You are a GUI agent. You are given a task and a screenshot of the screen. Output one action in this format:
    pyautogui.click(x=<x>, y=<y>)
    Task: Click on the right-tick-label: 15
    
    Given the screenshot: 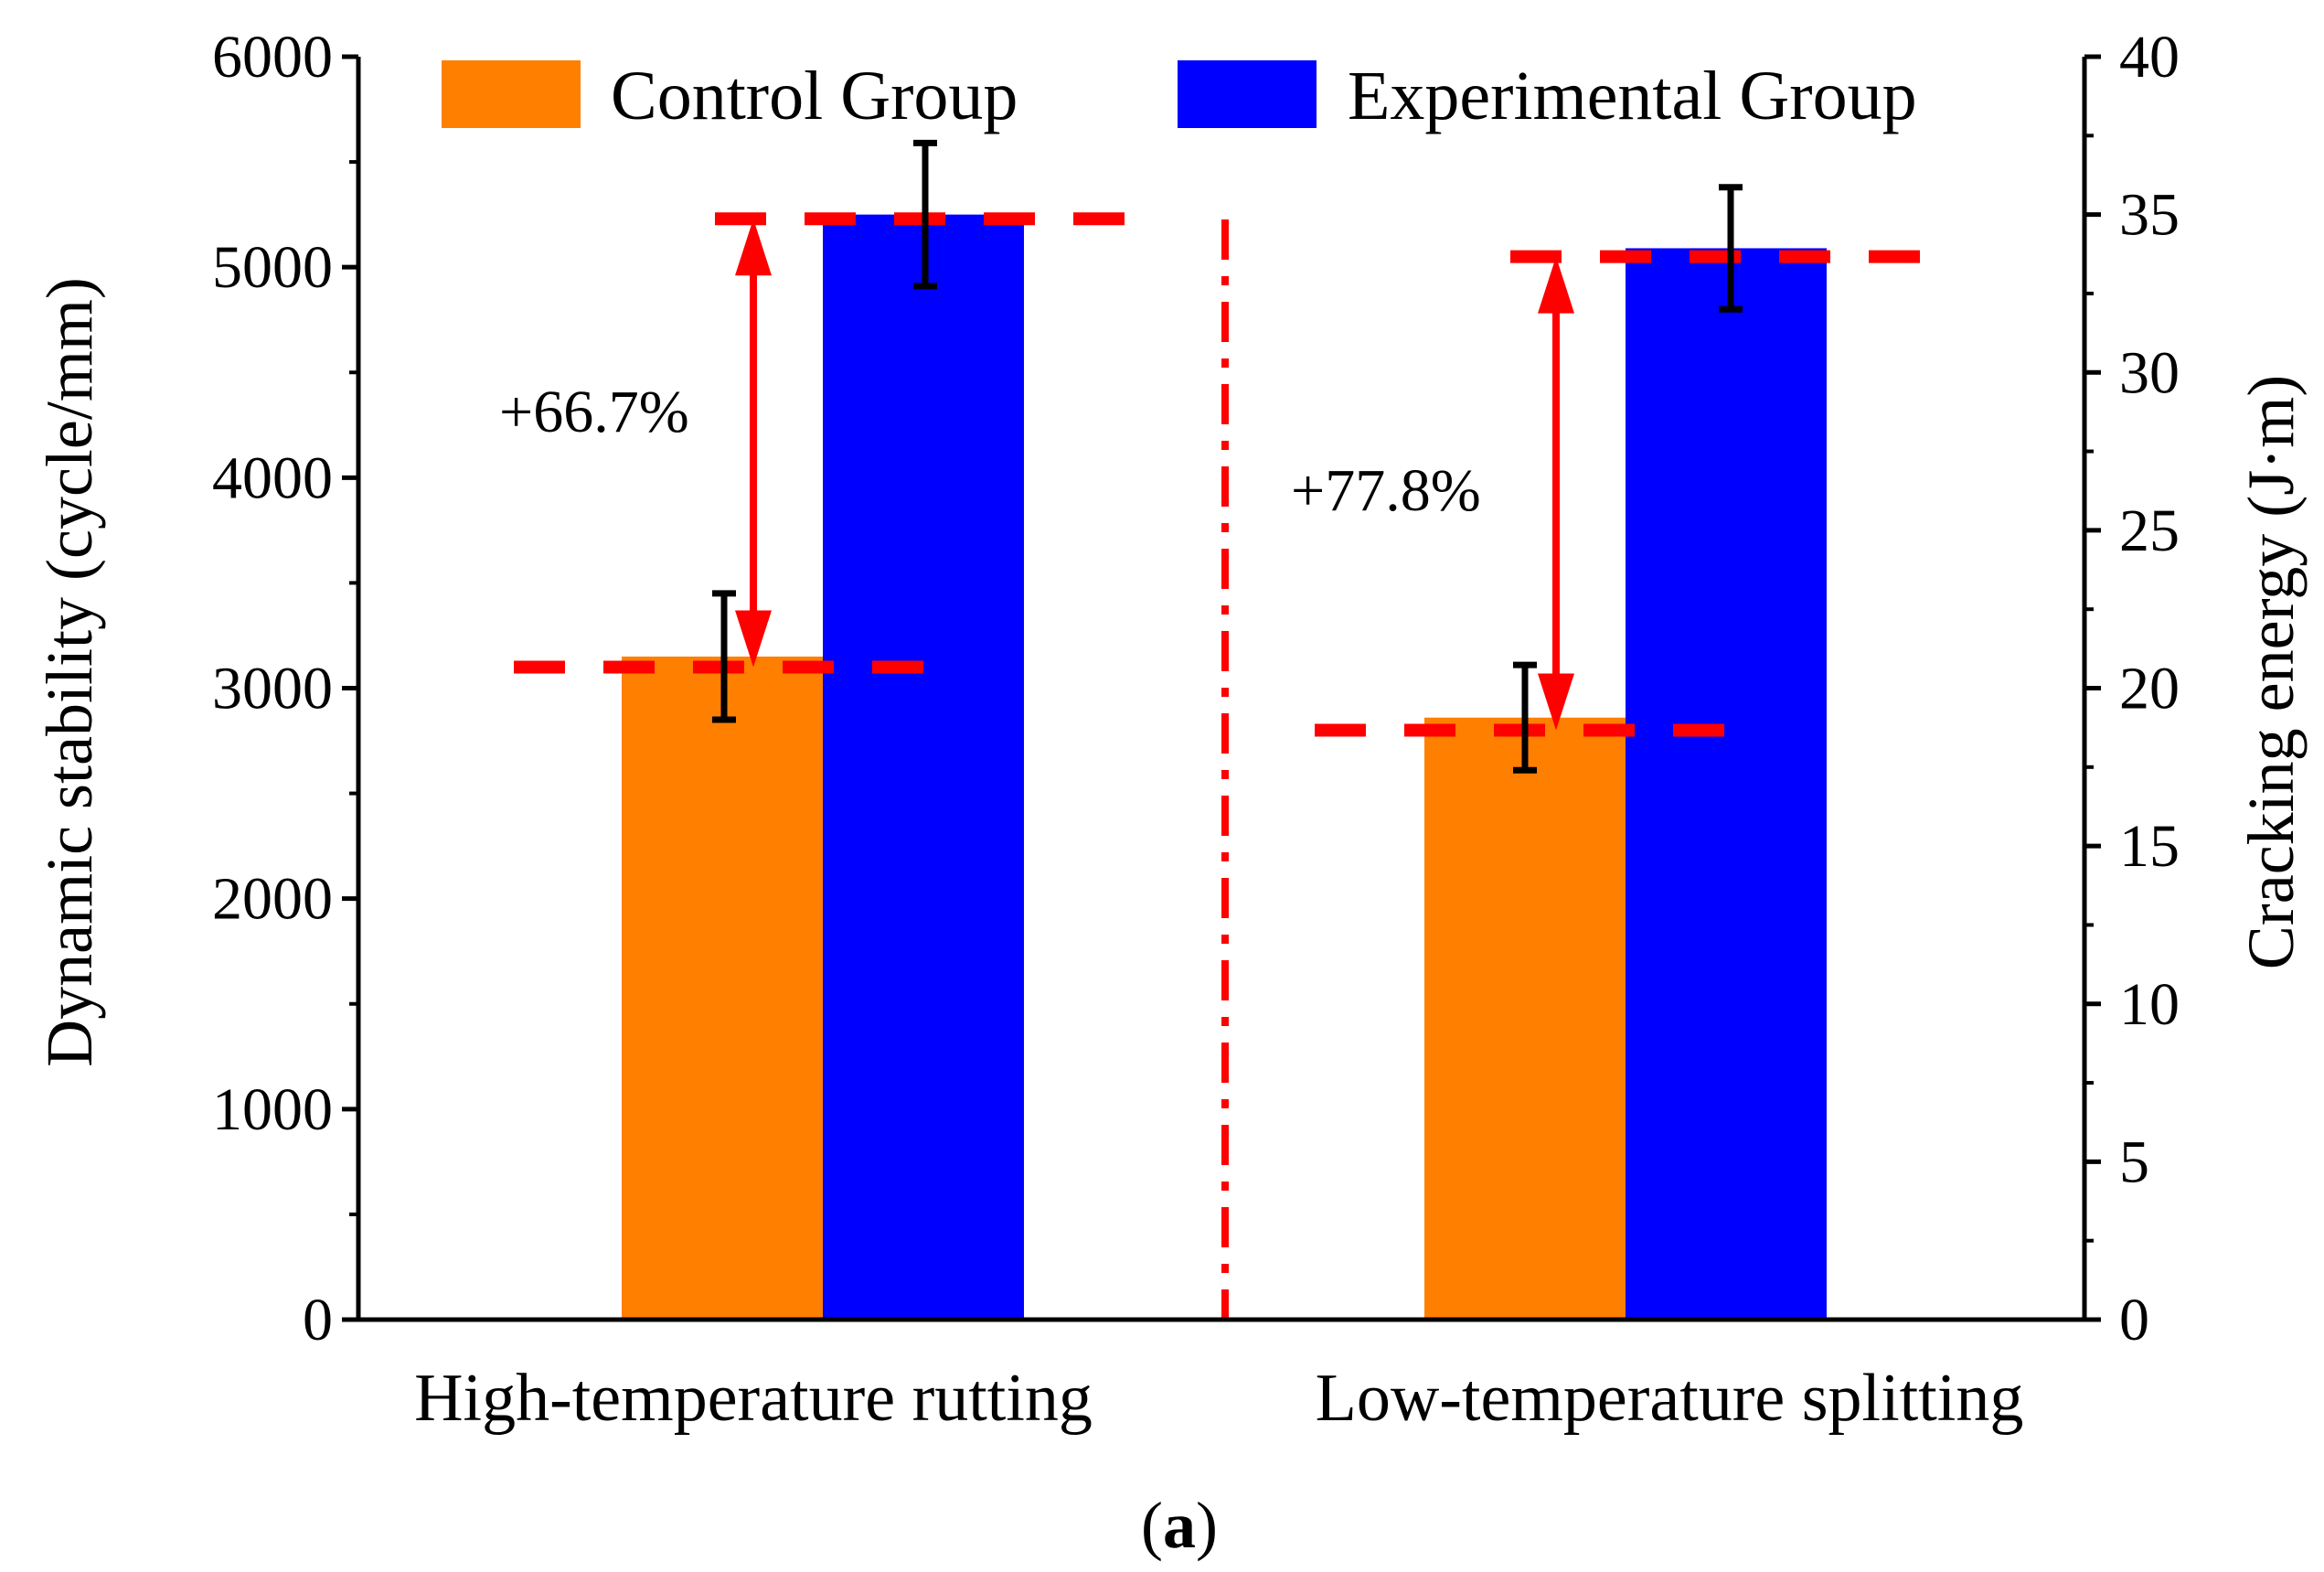 What is the action you would take?
    pyautogui.click(x=2149, y=847)
    